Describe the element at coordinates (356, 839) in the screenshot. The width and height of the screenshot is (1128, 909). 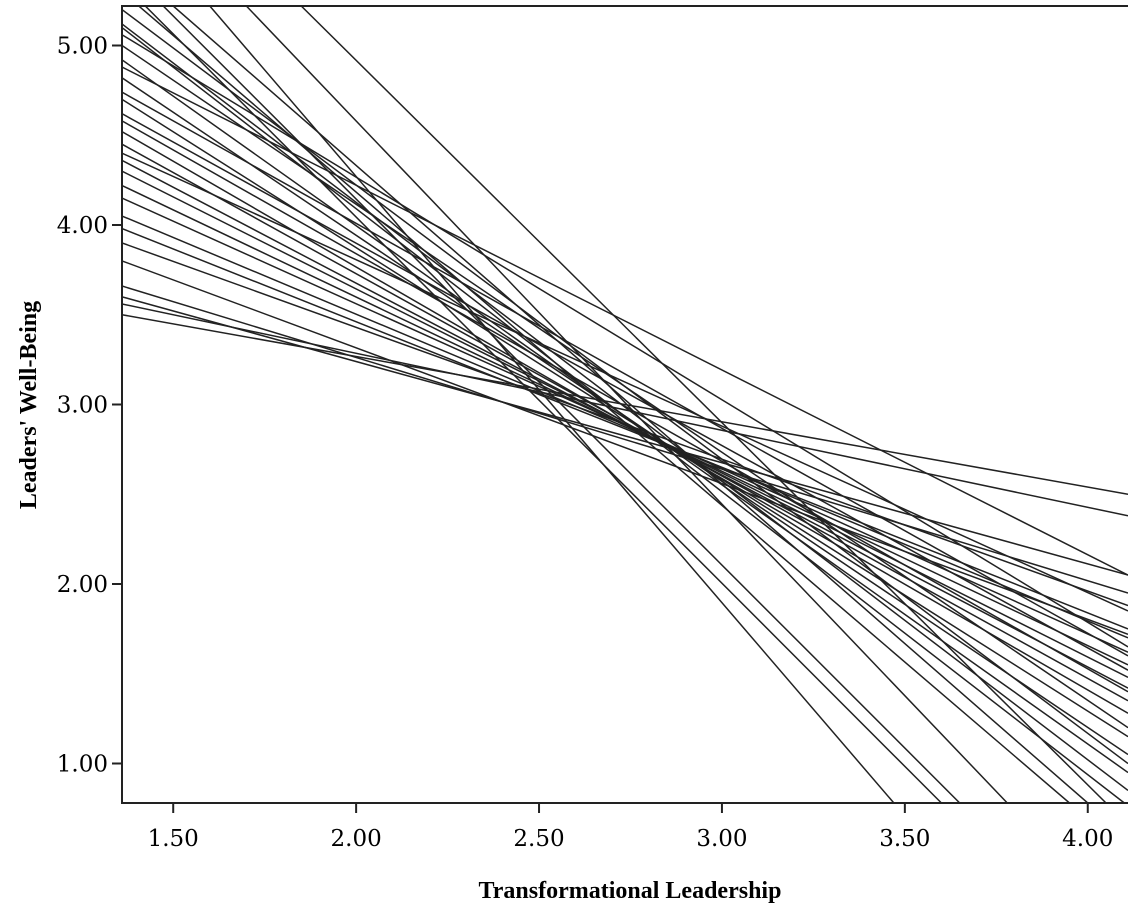
I see `x-tick-label: 2.00` at that location.